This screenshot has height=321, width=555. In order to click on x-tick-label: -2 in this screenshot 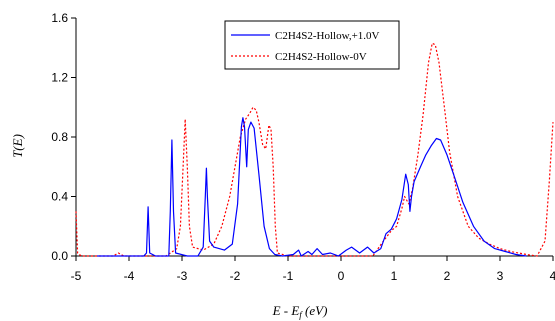, I will do `click(235, 276)`.